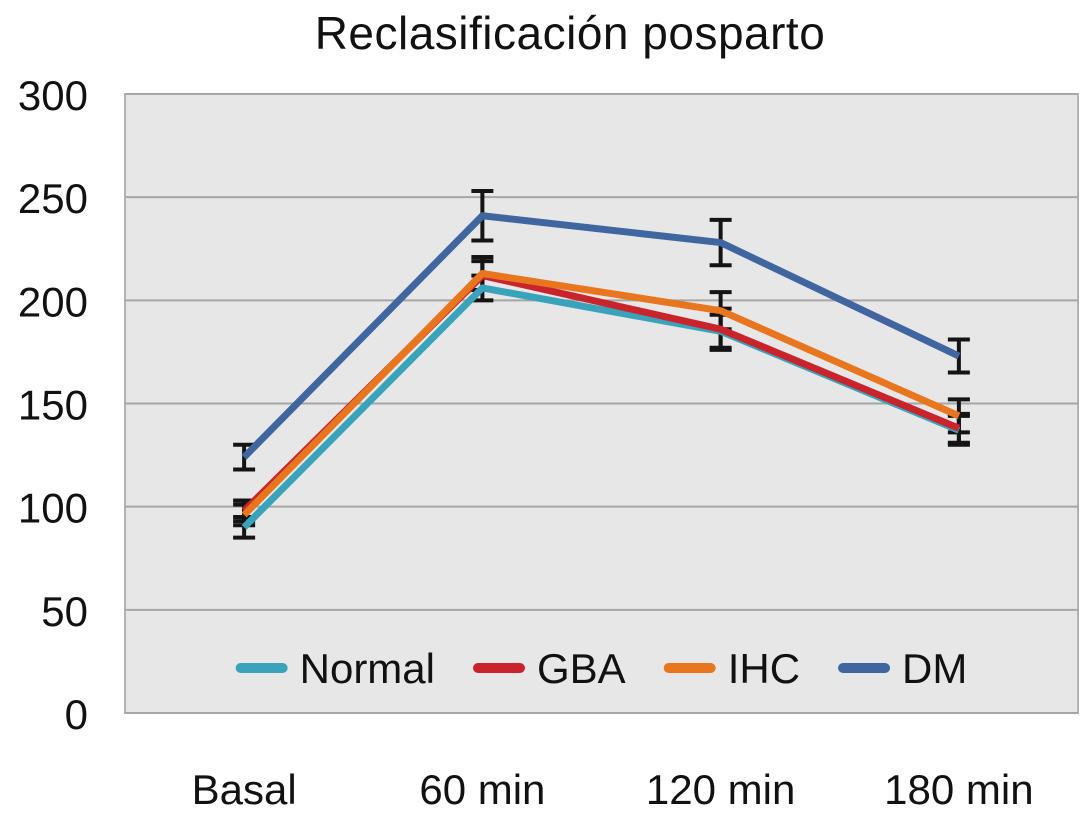 This screenshot has width=1083, height=816. What do you see at coordinates (720, 789) in the screenshot?
I see `x-tick-label: 120 min` at bounding box center [720, 789].